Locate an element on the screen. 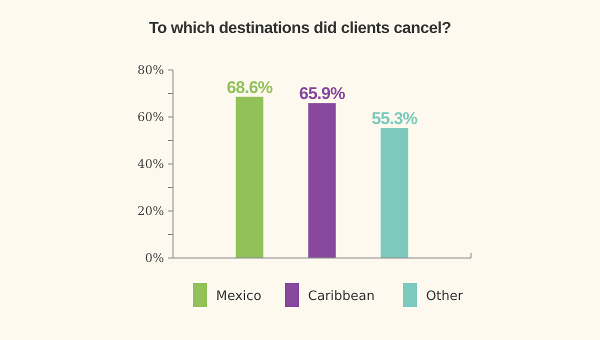 The width and height of the screenshot is (600, 340). legend-label: Other is located at coordinates (445, 296).